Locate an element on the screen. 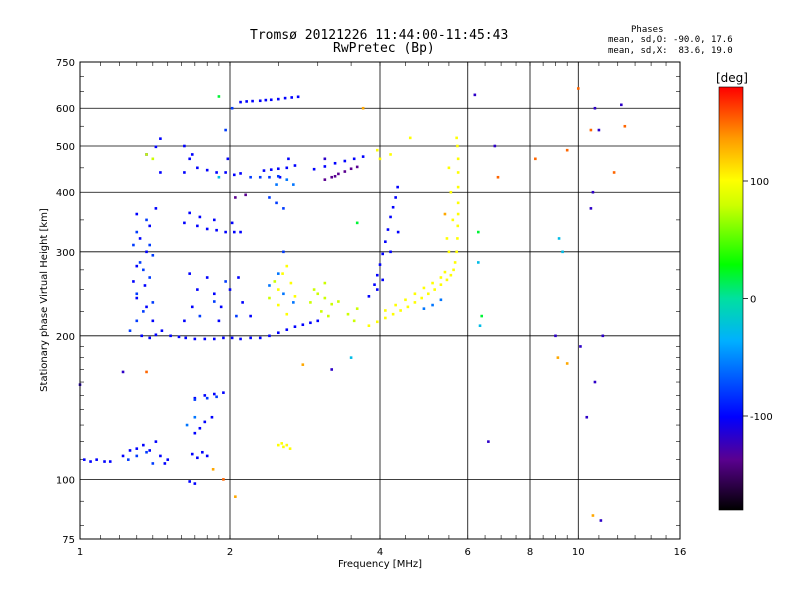  chart-title: Tromsø 20121226 11:44:00-11:45:43 is located at coordinates (379, 35).